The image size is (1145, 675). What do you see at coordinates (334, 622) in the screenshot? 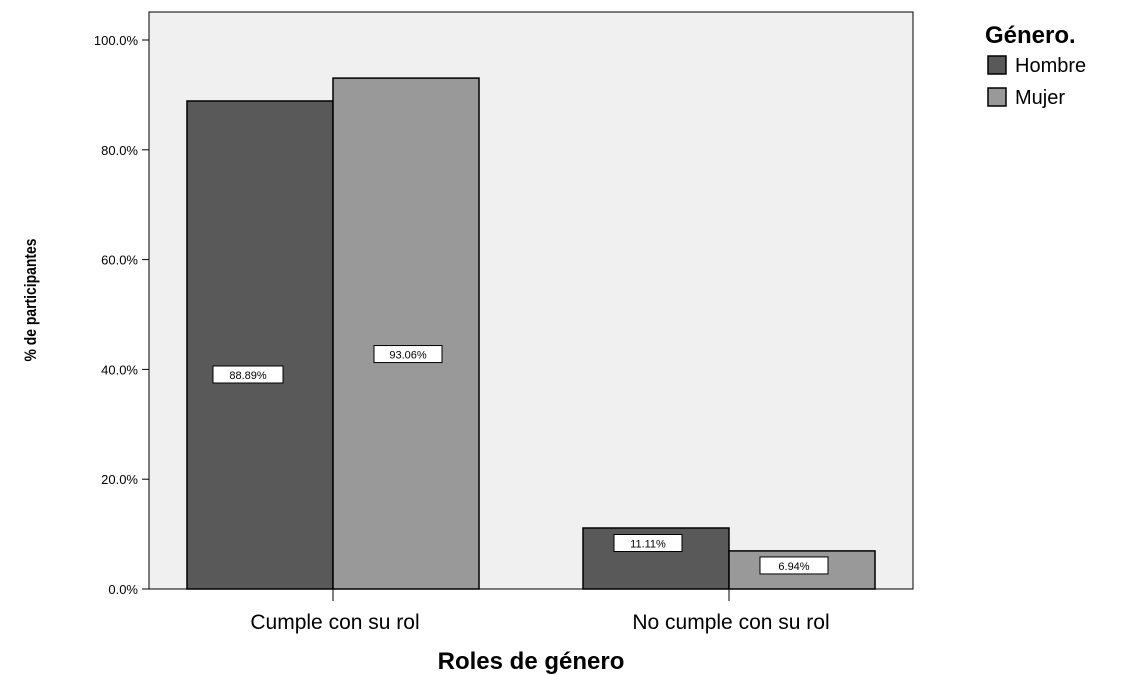
I see `x-category-label: Cumple con su rol` at bounding box center [334, 622].